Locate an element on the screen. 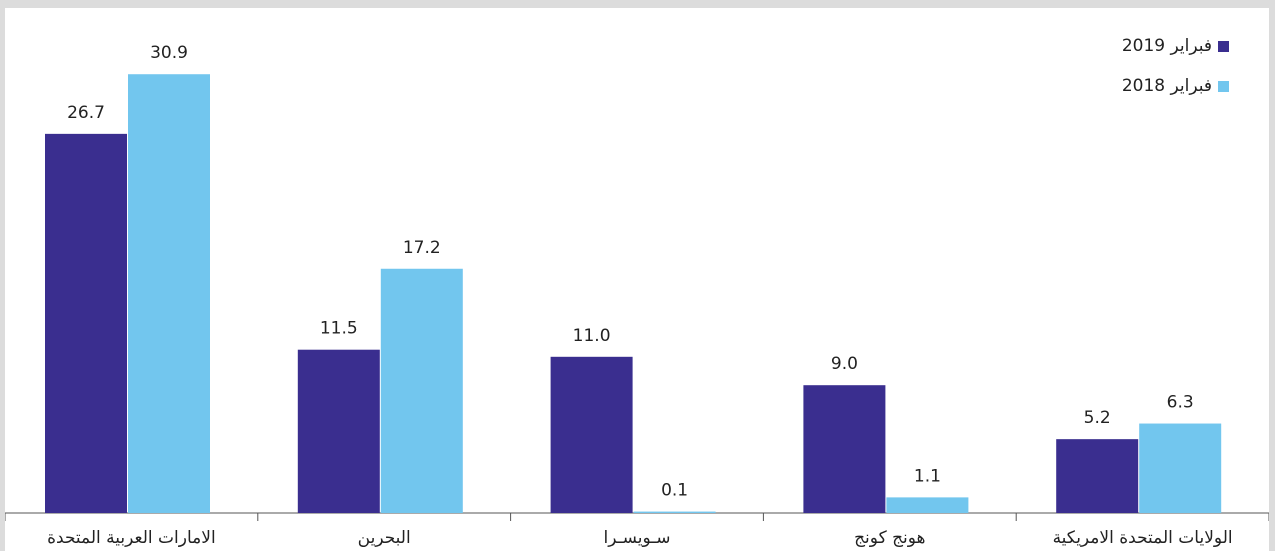 Image resolution: width=1275 pixels, height=551 pixels. legend-label-2018: فبراير 2018 is located at coordinates (1166, 86).